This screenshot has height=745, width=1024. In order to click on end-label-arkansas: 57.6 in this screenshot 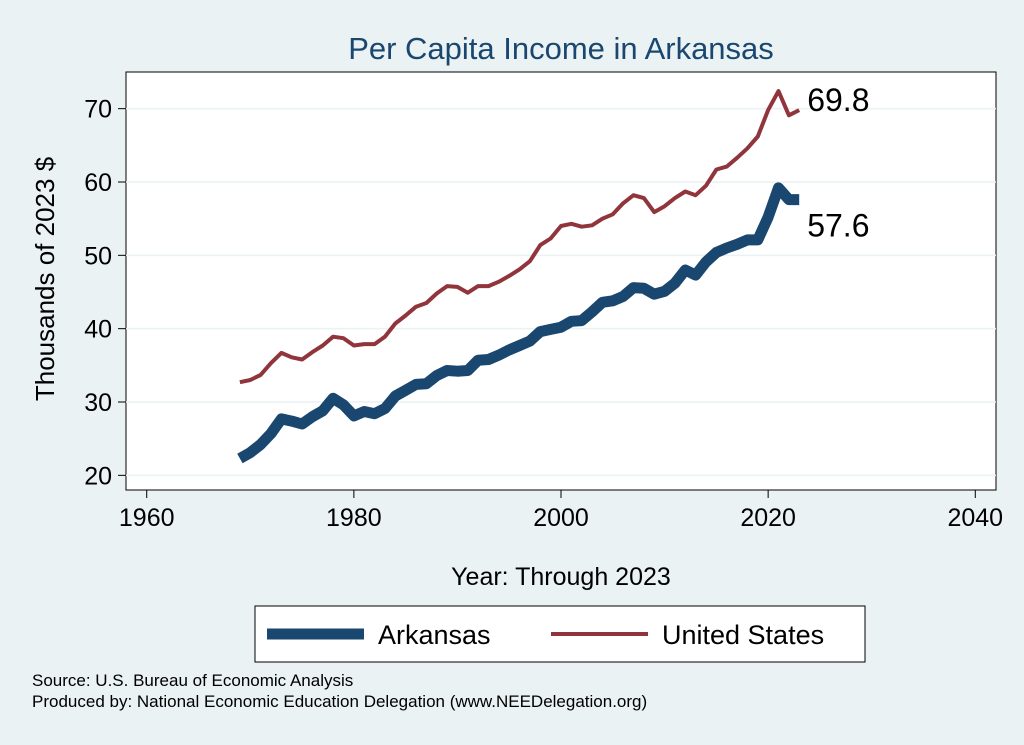, I will do `click(838, 226)`.